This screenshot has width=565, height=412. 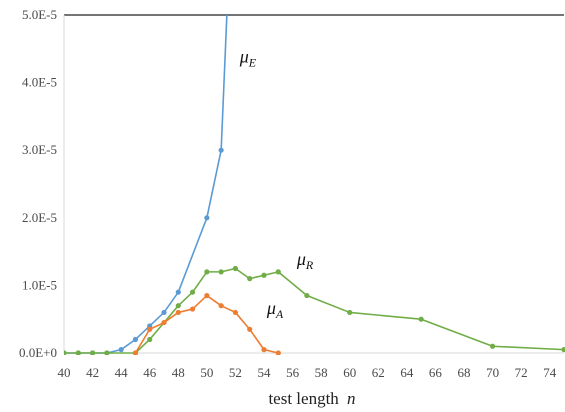 I want to click on y-tick-label: 2.0E-5, so click(x=39, y=217).